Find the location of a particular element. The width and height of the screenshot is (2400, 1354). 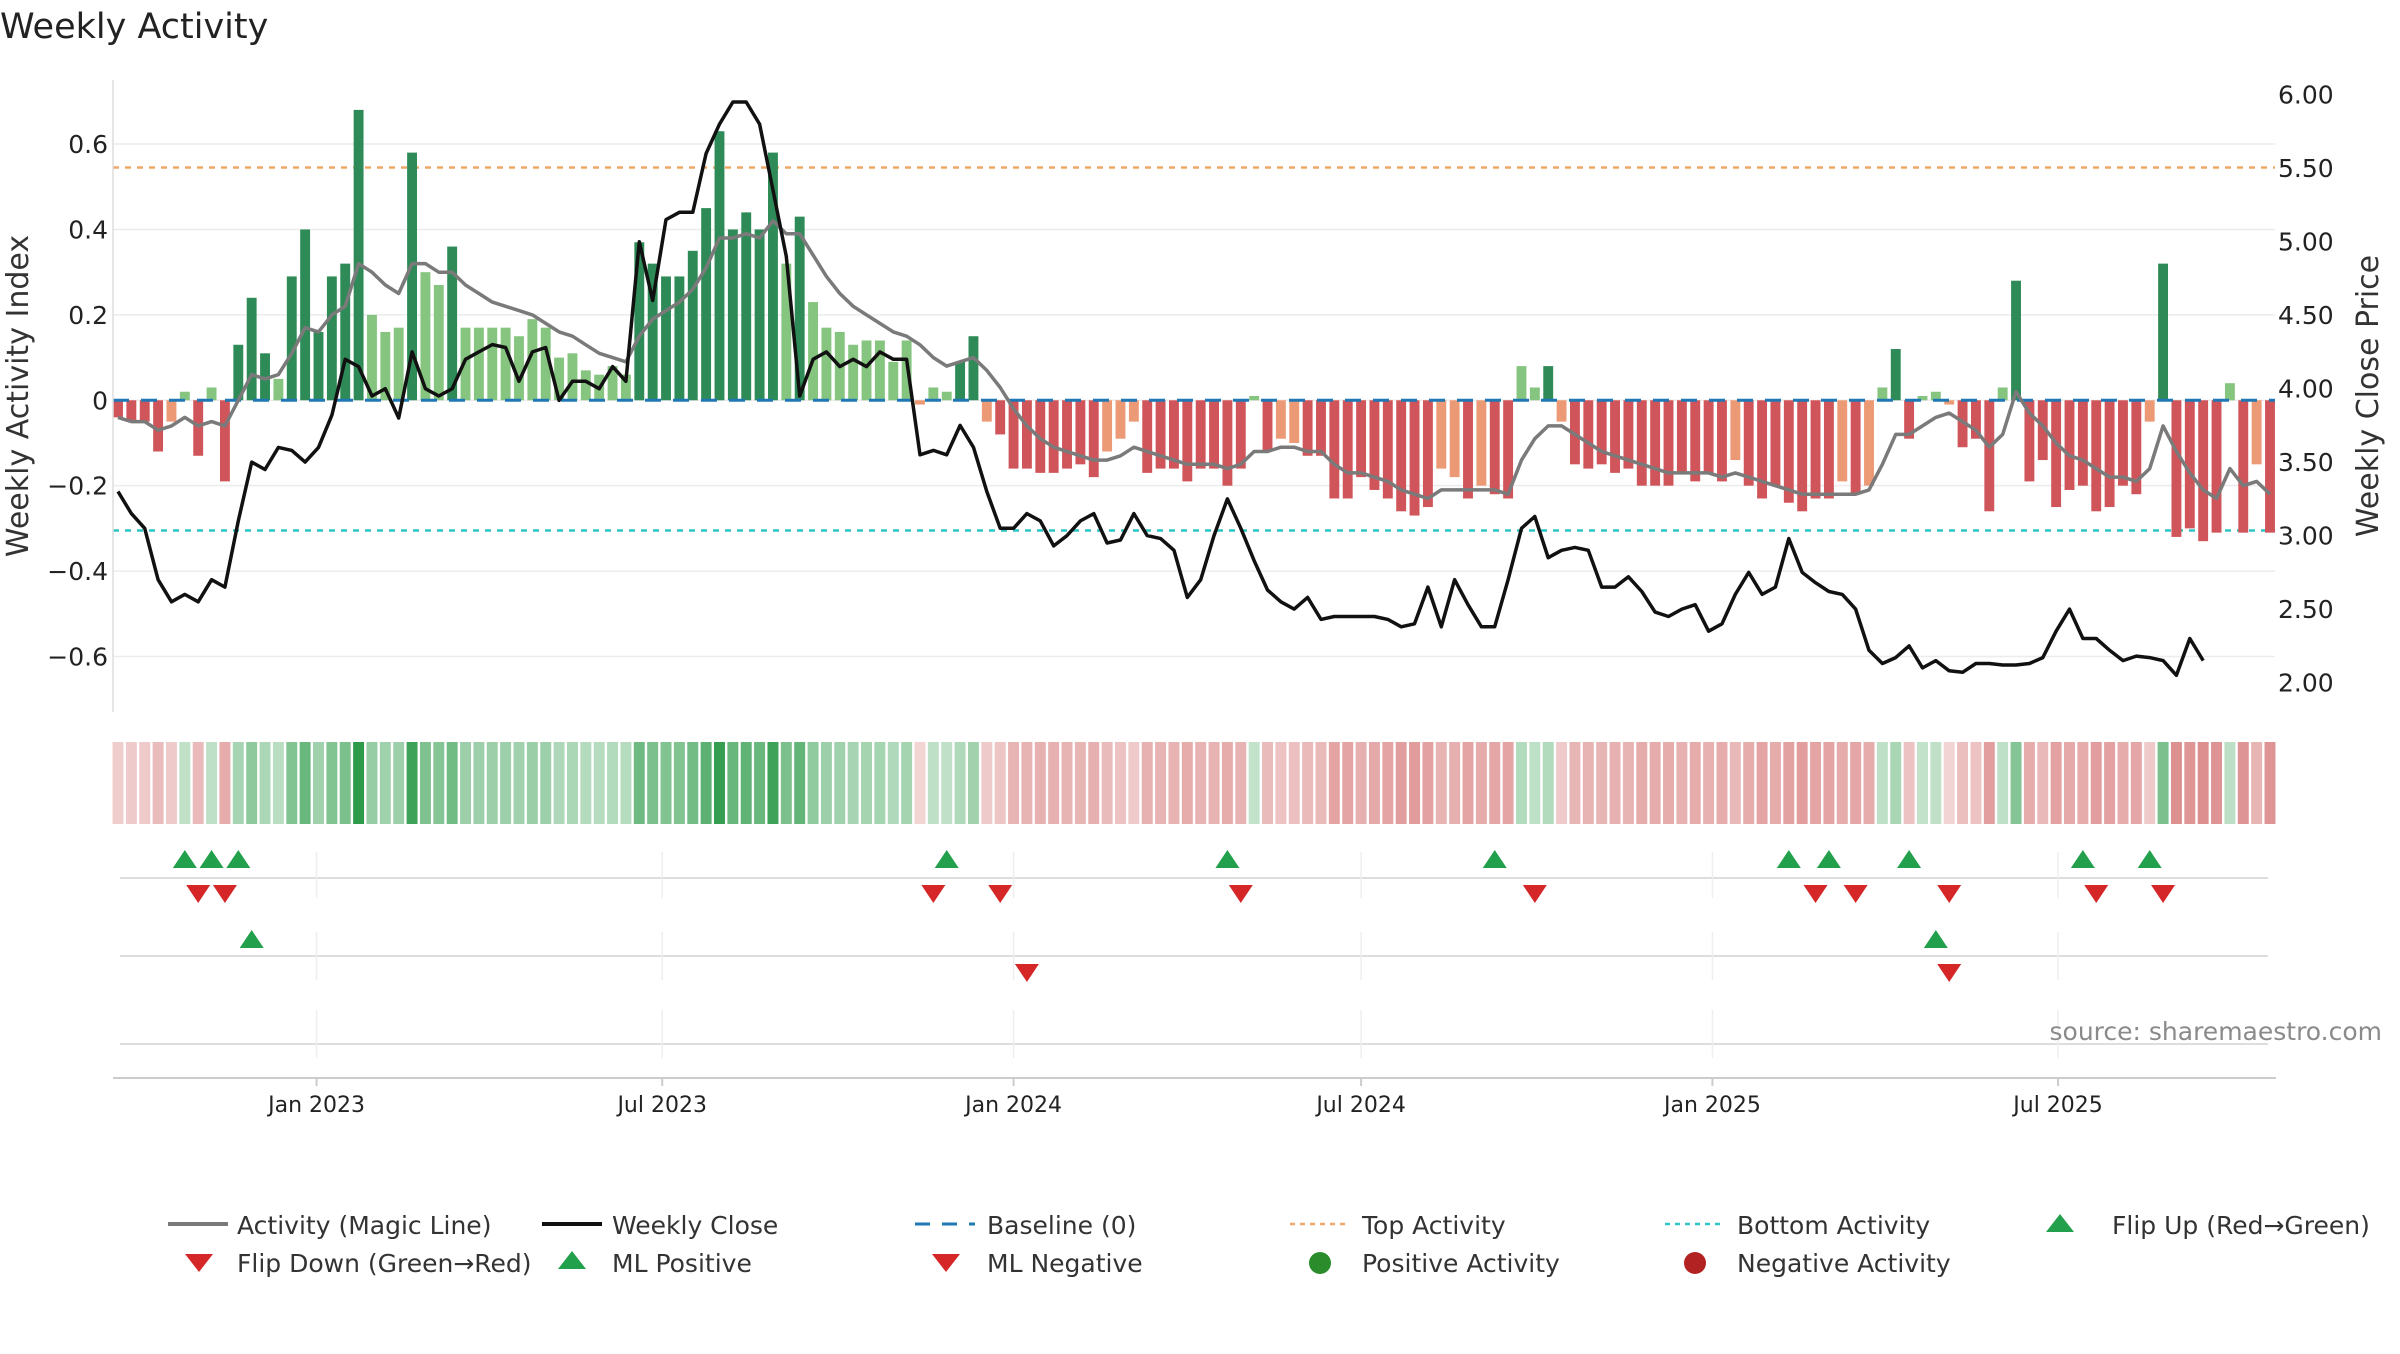

source-credit: source: sharemaestro.com is located at coordinates (2216, 1031).